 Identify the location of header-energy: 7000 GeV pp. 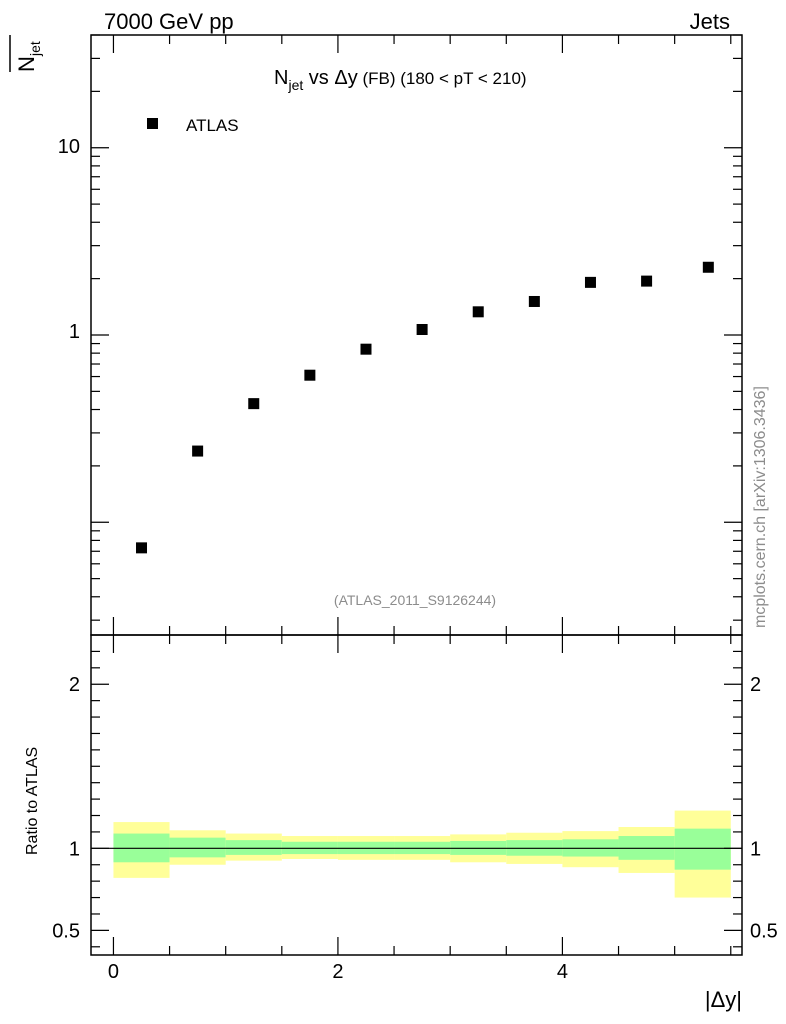
(169, 21).